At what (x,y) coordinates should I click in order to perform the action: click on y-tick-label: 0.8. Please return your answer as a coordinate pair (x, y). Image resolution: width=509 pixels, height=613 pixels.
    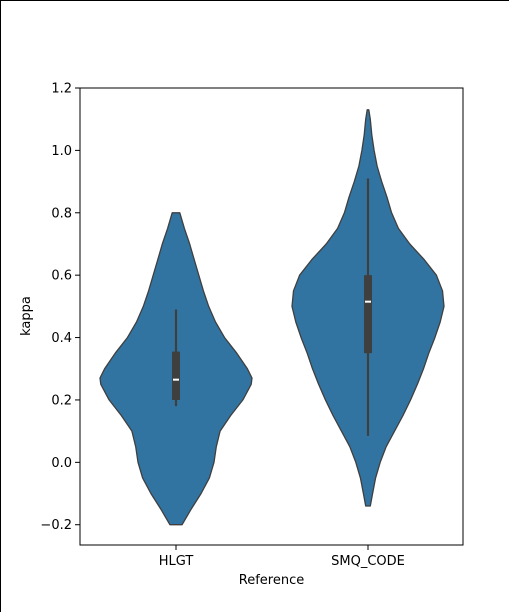
    Looking at the image, I should click on (61, 213).